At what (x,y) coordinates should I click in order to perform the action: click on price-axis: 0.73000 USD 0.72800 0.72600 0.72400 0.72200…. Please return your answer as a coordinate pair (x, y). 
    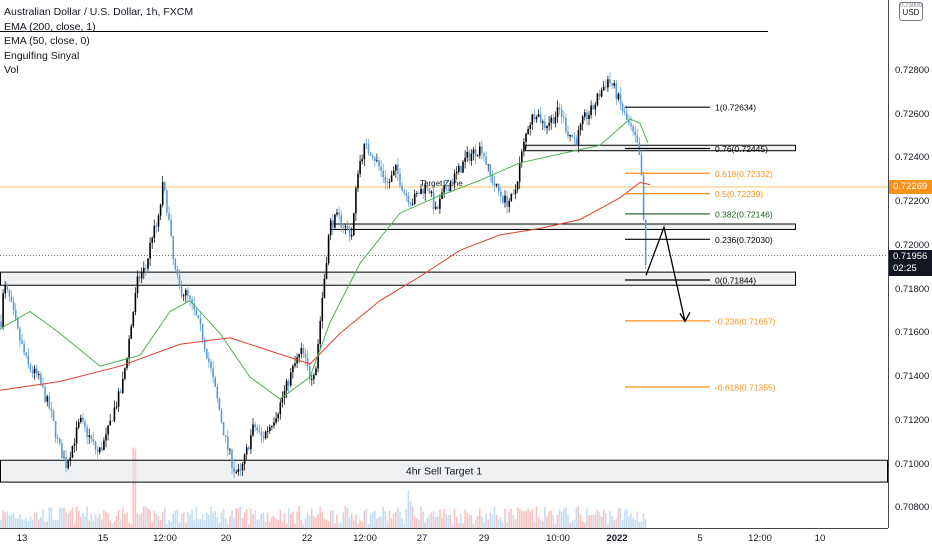
    Looking at the image, I should click on (910, 264).